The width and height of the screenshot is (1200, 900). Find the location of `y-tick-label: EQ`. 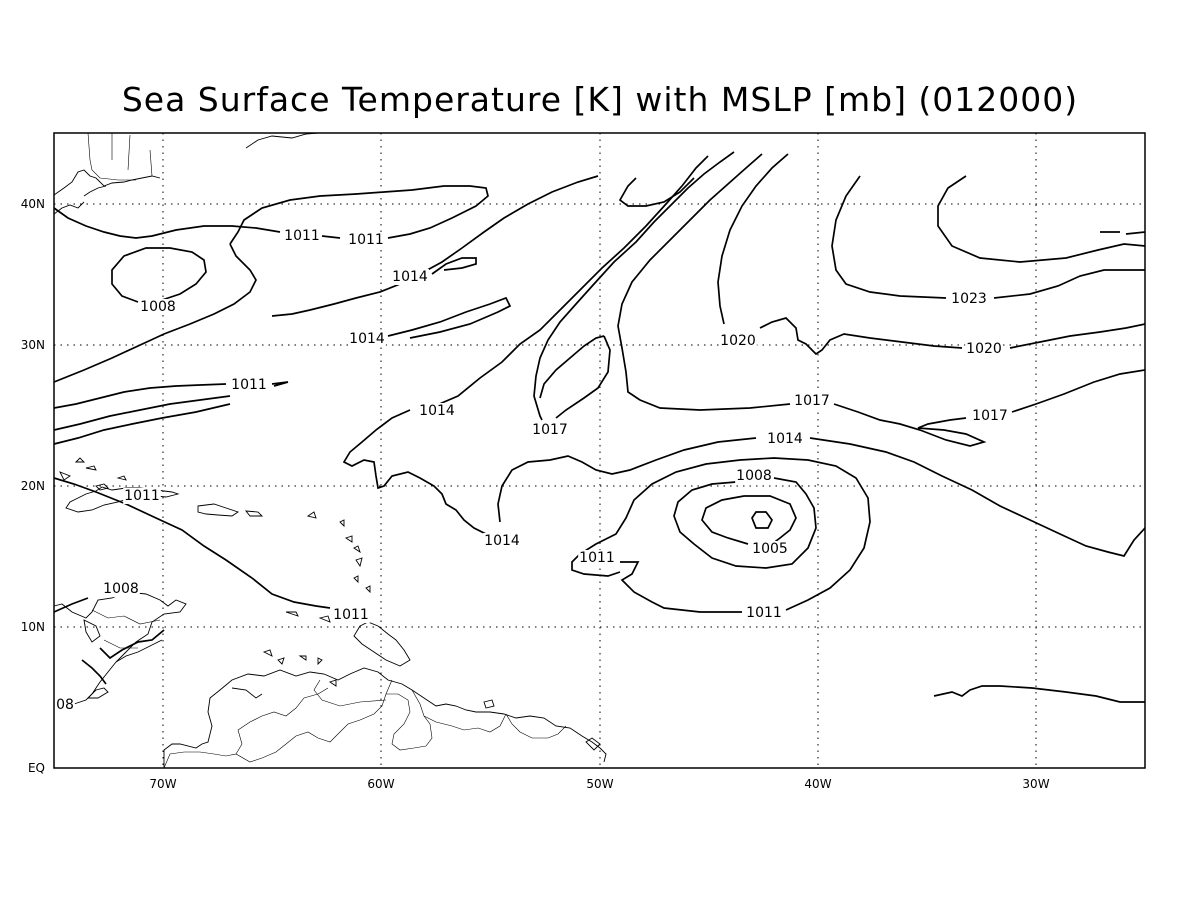

y-tick-label: EQ is located at coordinates (36, 768).